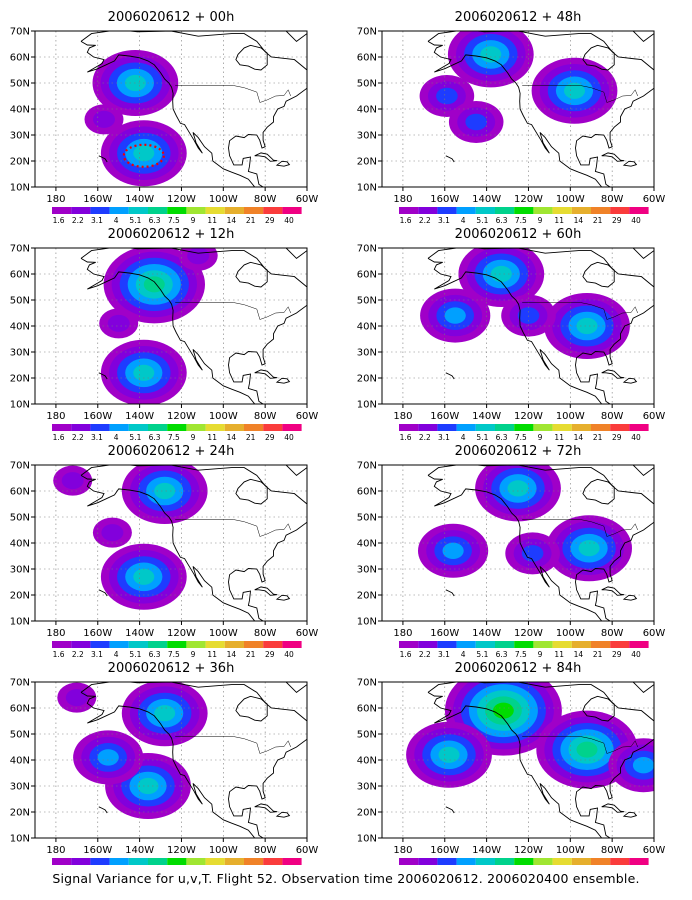 Image resolution: width=692 pixels, height=900 pixels. Describe the element at coordinates (193, 326) in the screenshot. I see `coastline` at that location.